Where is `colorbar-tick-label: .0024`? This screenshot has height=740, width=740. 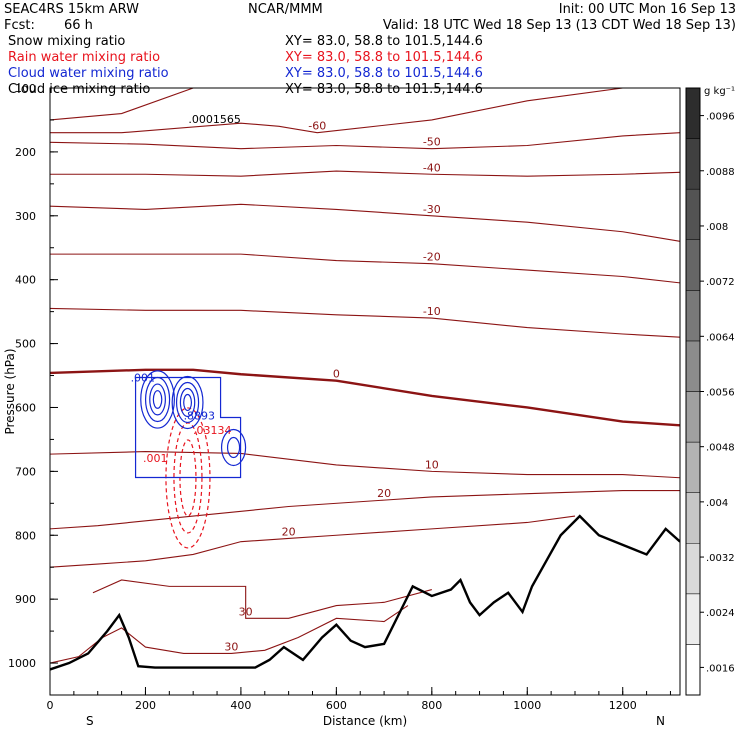
colorbar-tick-label: .0024 is located at coordinates (720, 613).